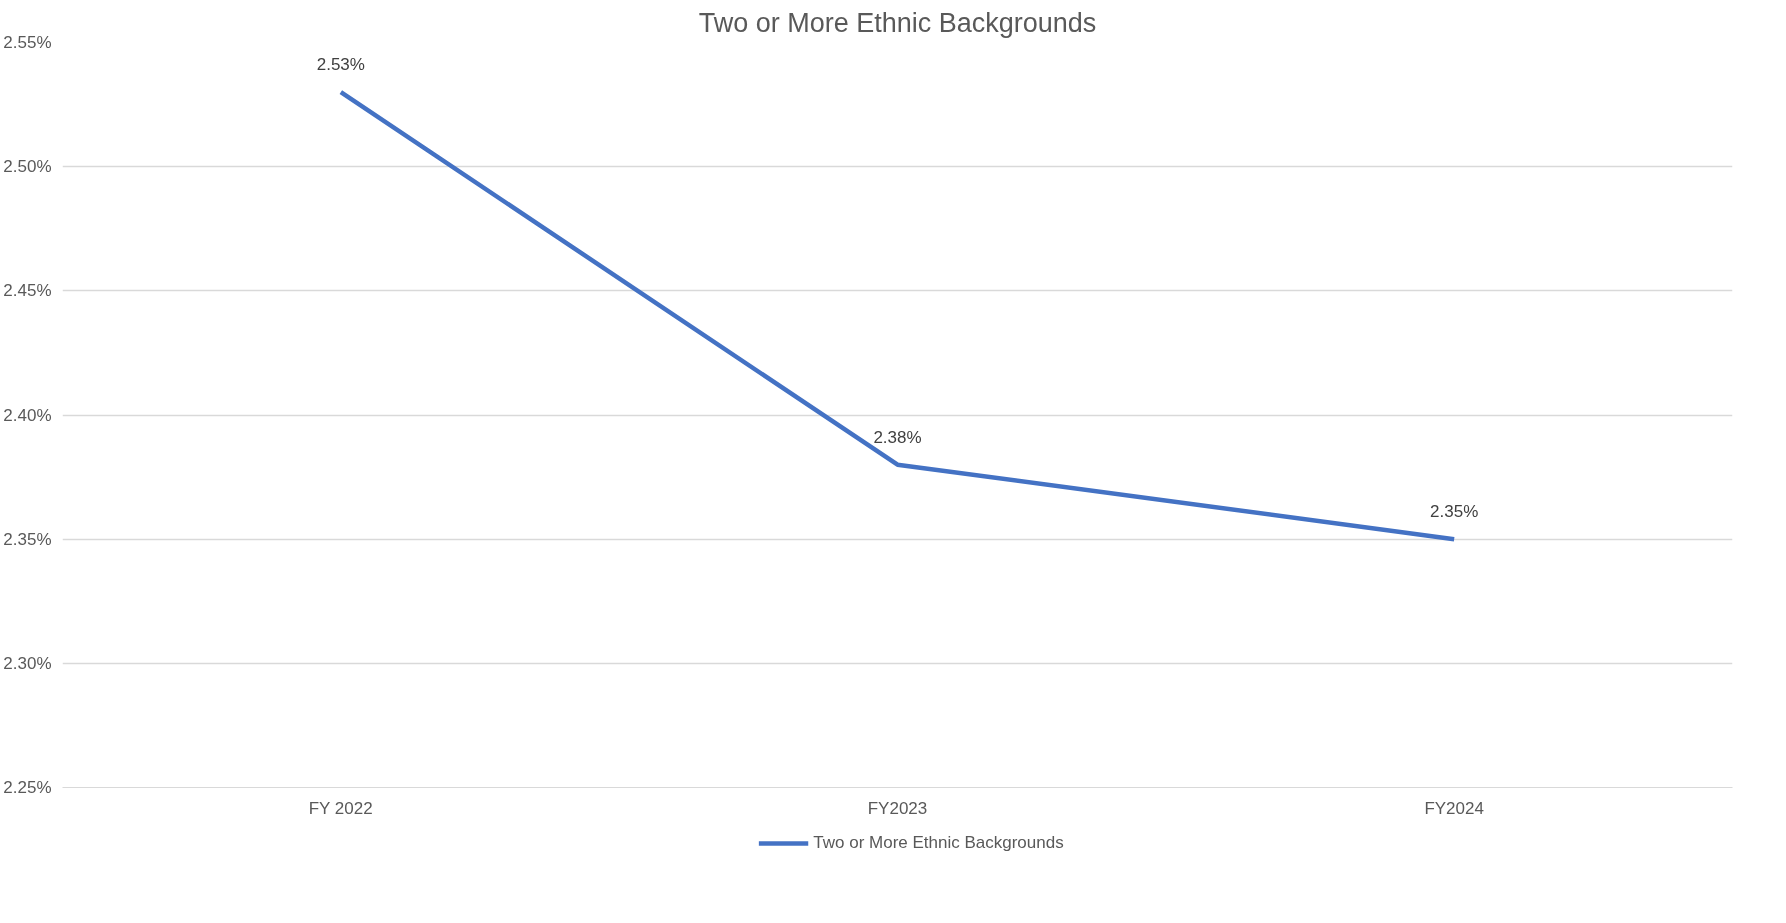 This screenshot has width=1786, height=923. I want to click on x-tick-label: FY 2022, so click(340, 808).